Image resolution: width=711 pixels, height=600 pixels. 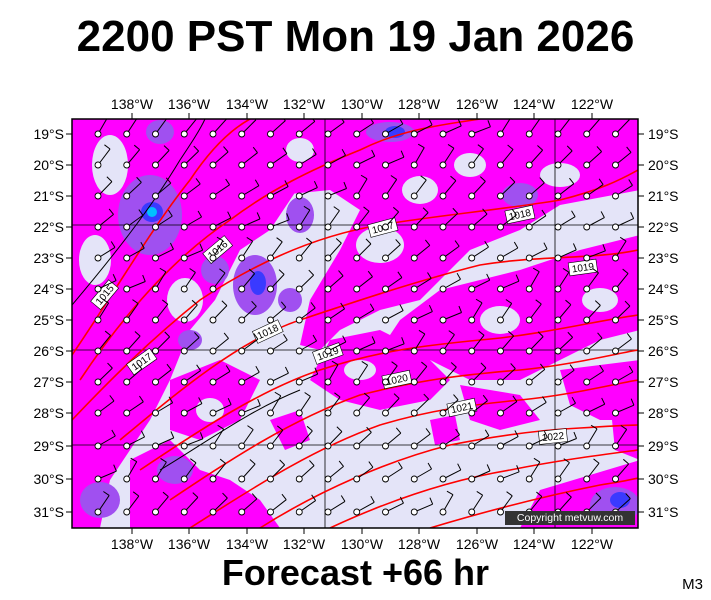 What do you see at coordinates (132, 104) in the screenshot?
I see `longitude-label-top: 138°W` at bounding box center [132, 104].